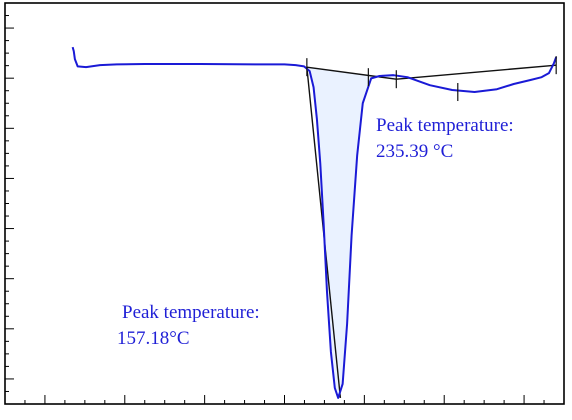 This screenshot has width=572, height=420. I want to click on peak-annotation-2: Peak temperature: 235.39 °C, so click(445, 139).